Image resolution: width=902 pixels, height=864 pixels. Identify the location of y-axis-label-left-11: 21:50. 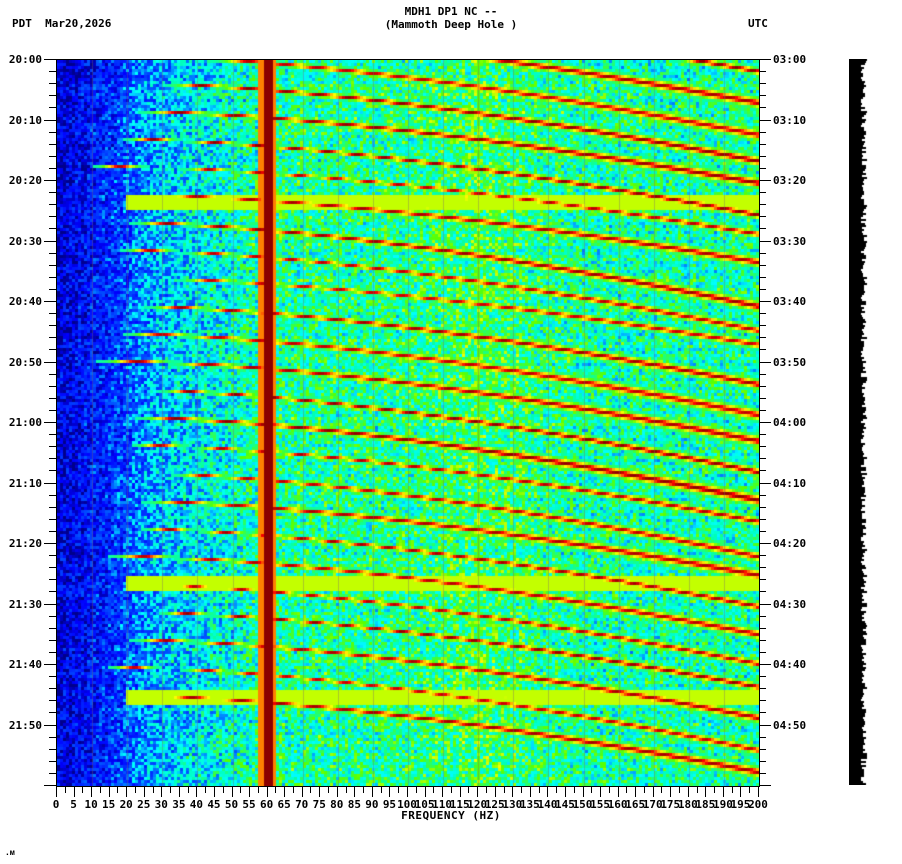
(25, 725).